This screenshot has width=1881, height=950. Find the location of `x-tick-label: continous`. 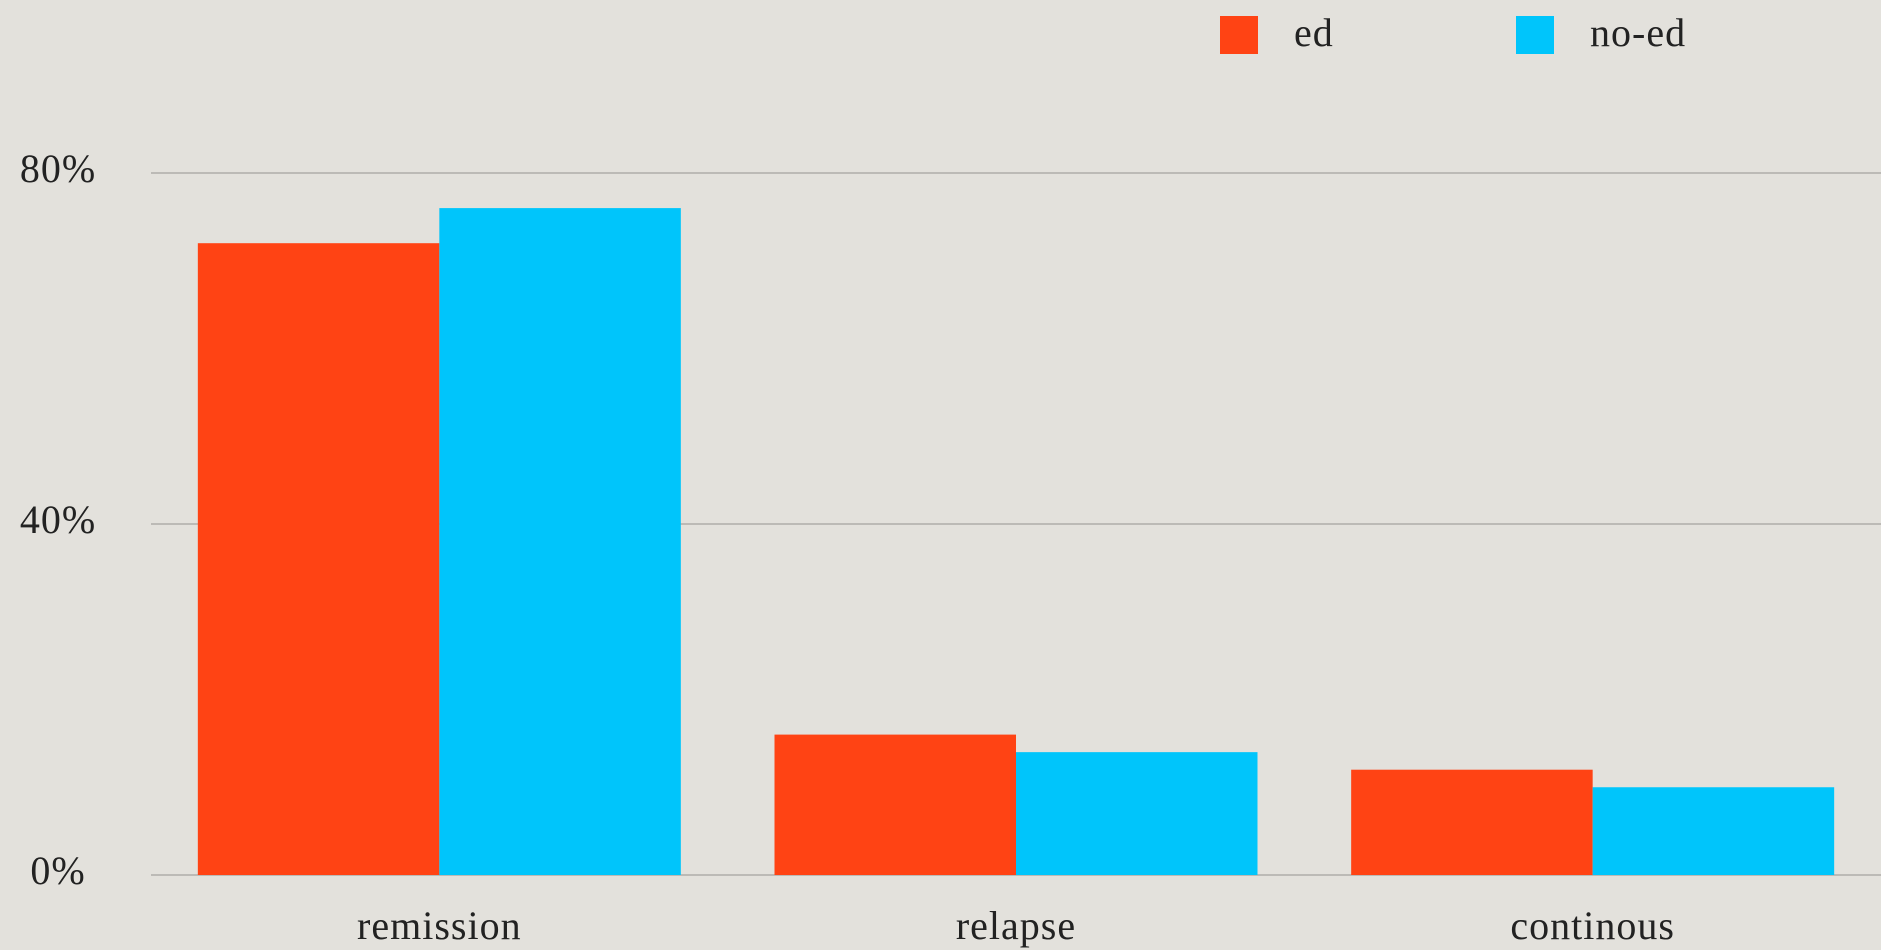

x-tick-label: continous is located at coordinates (1592, 925).